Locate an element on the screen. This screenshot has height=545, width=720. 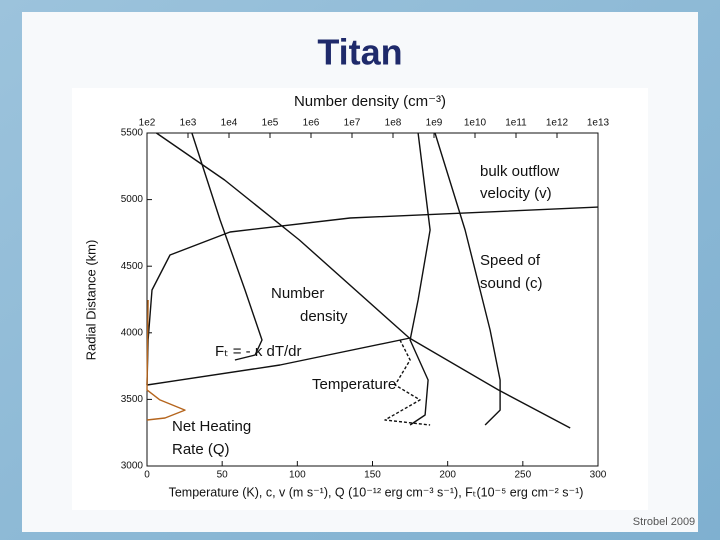
x2-tick-label: 1e13 is located at coordinates (598, 123).